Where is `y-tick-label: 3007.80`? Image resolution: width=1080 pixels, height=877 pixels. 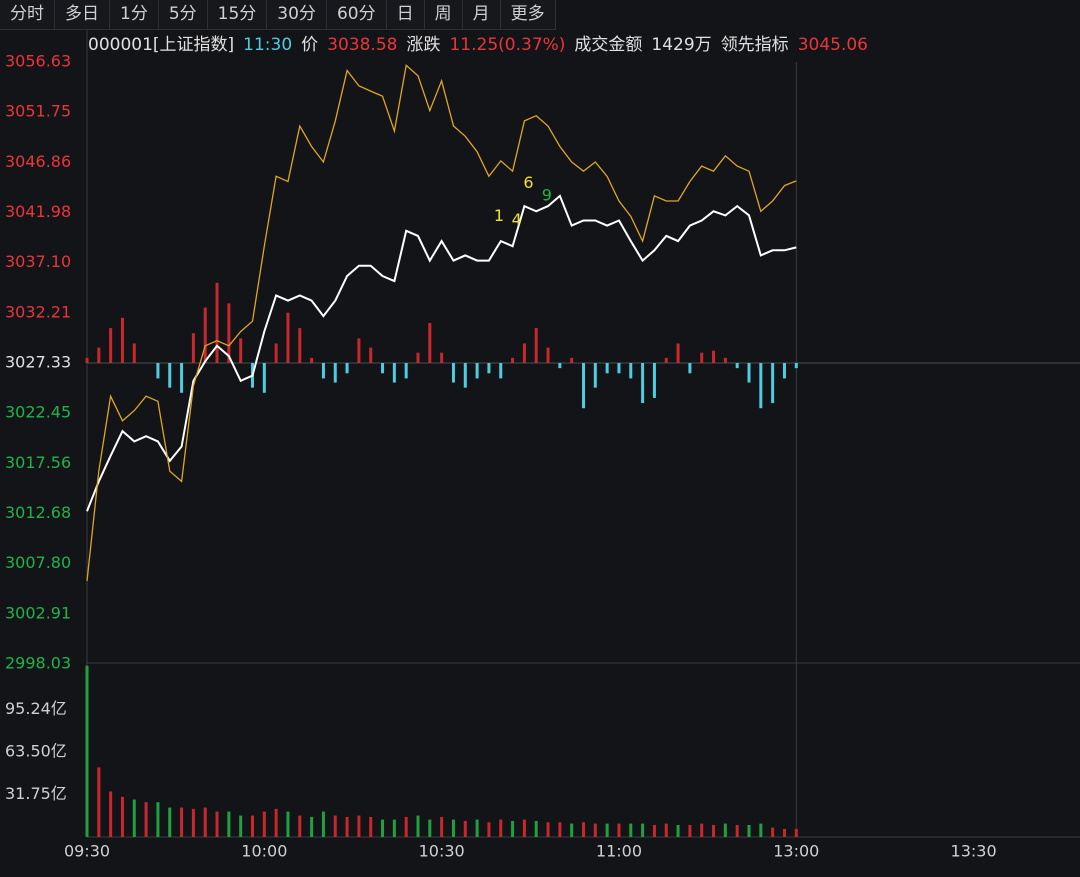
y-tick-label: 3007.80 is located at coordinates (38, 562).